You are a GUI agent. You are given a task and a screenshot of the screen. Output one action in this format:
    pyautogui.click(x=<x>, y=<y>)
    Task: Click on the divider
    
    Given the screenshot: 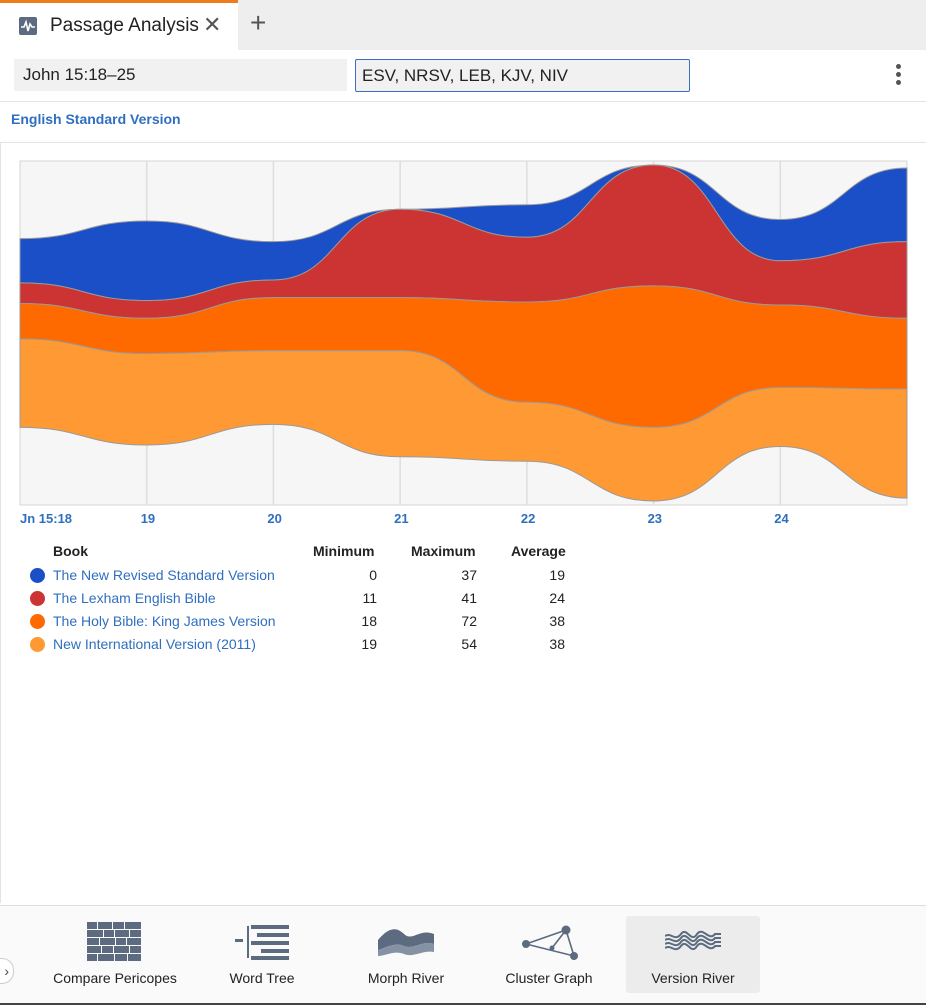 What is the action you would take?
    pyautogui.click(x=463, y=142)
    